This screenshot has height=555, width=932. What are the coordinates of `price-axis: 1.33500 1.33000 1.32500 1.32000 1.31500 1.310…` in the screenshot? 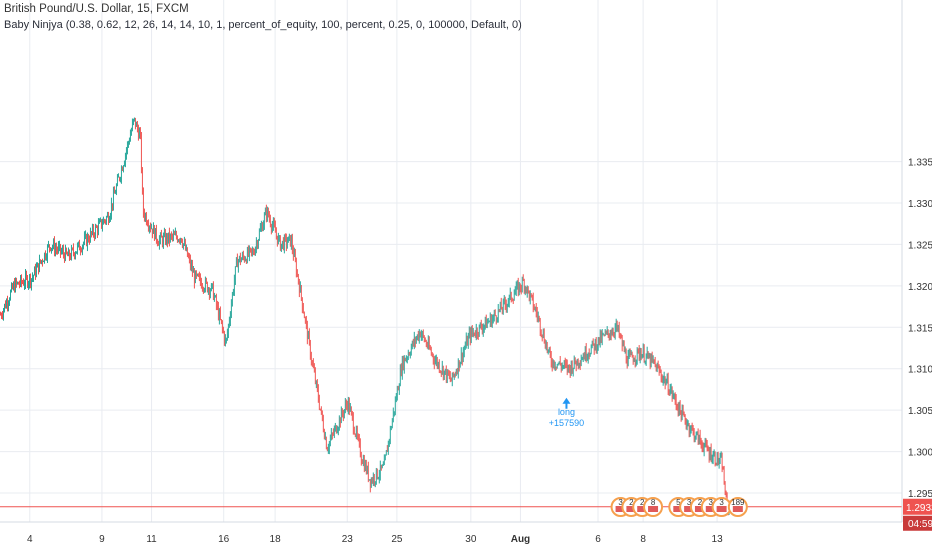 It's located at (916, 265).